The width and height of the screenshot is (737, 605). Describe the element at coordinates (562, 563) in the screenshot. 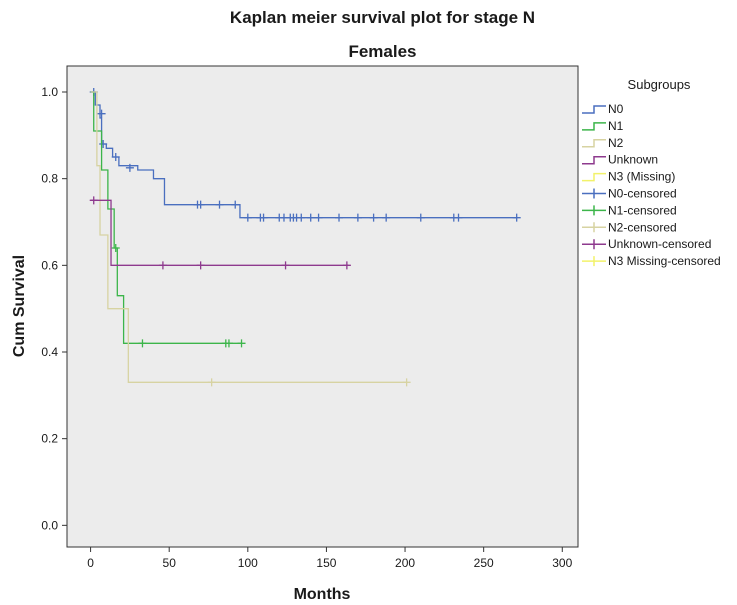

I see `x-tick-label: 300` at that location.